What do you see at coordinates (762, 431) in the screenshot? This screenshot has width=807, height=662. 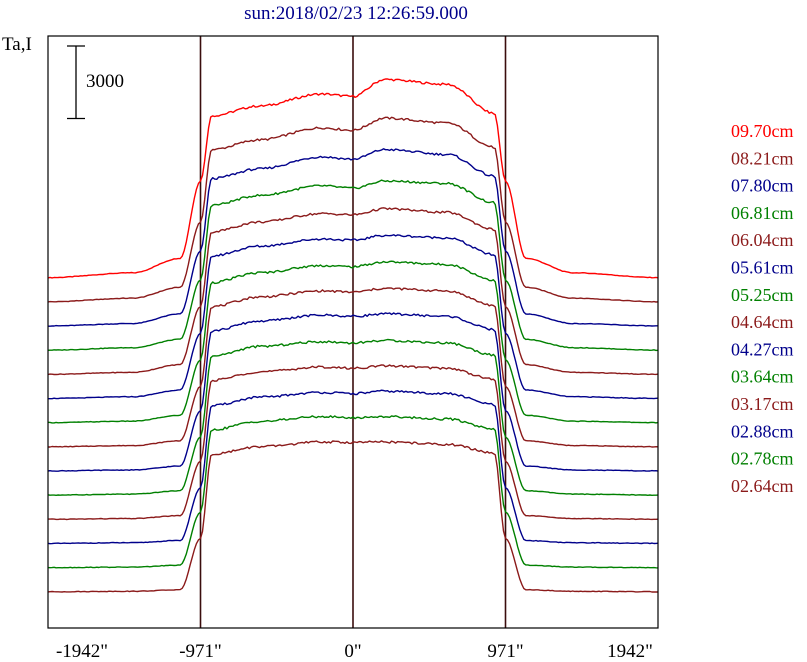 I see `legend-entry: 02.88cm` at bounding box center [762, 431].